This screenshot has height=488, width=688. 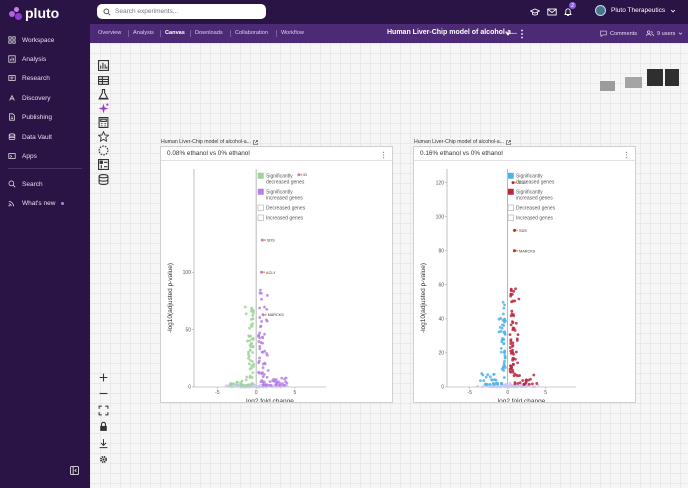 I want to click on org-switcher: Pluto Therapeutics, so click(x=635, y=10).